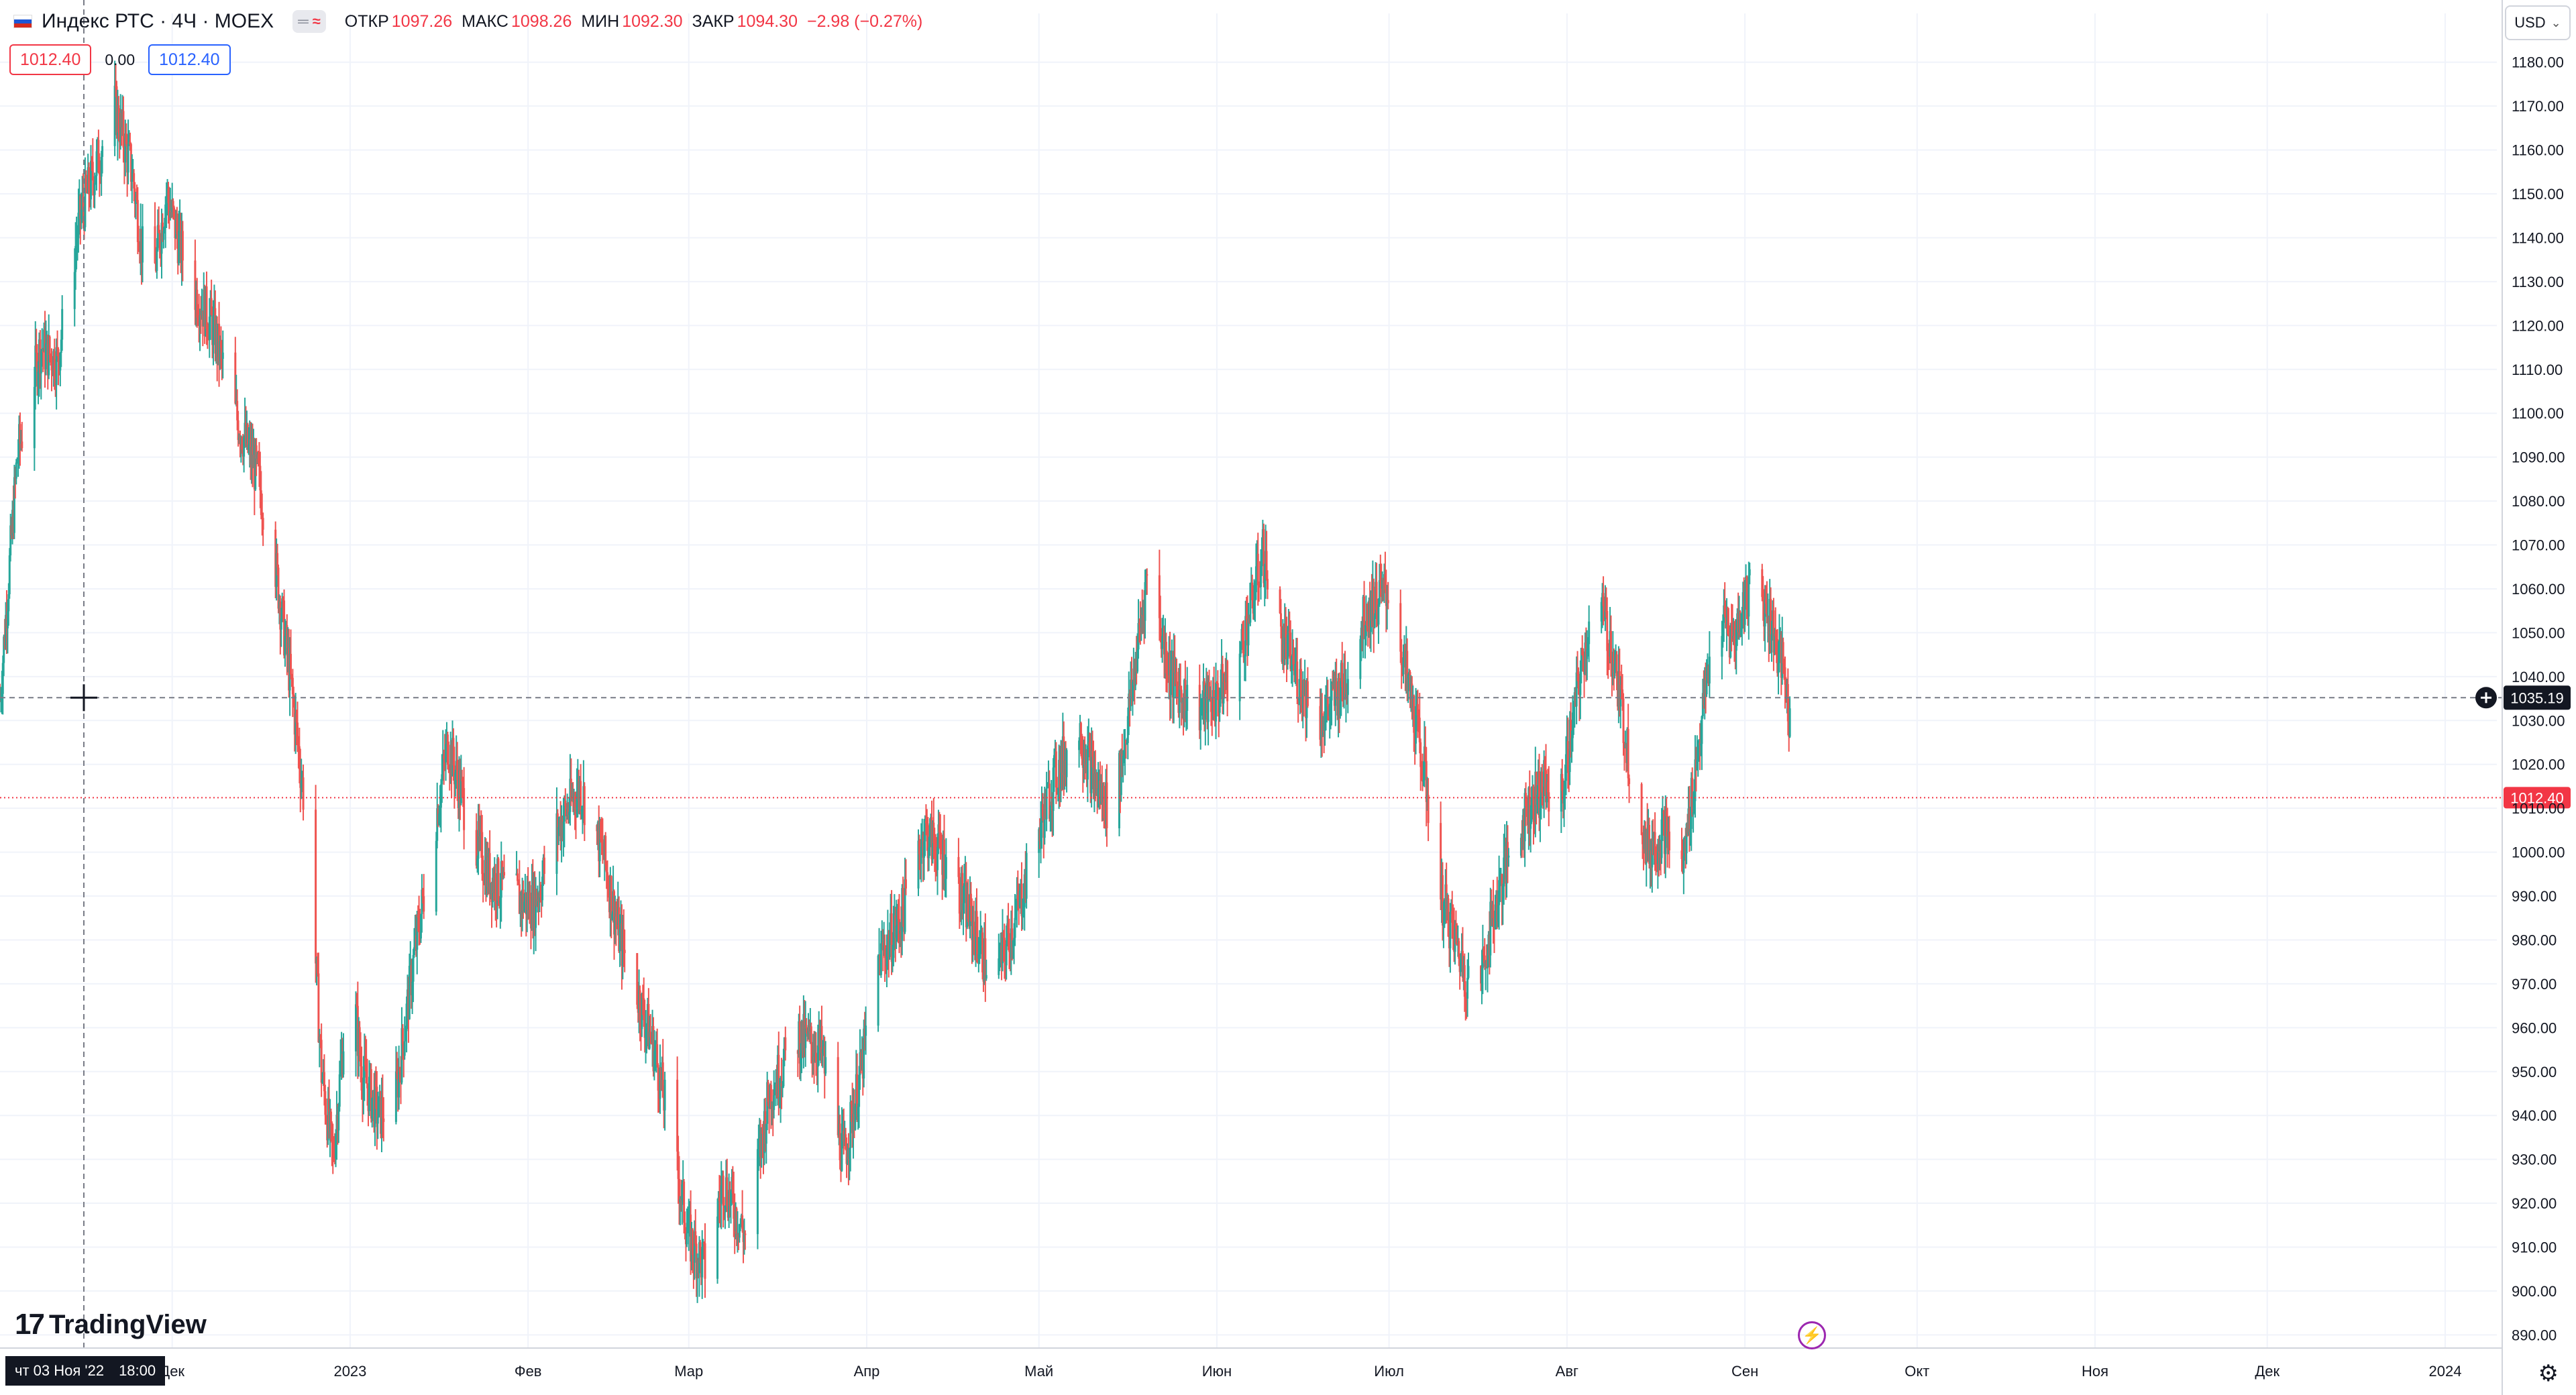  Describe the element at coordinates (1812, 1335) in the screenshot. I see `lightning-icon: ⚡` at that location.